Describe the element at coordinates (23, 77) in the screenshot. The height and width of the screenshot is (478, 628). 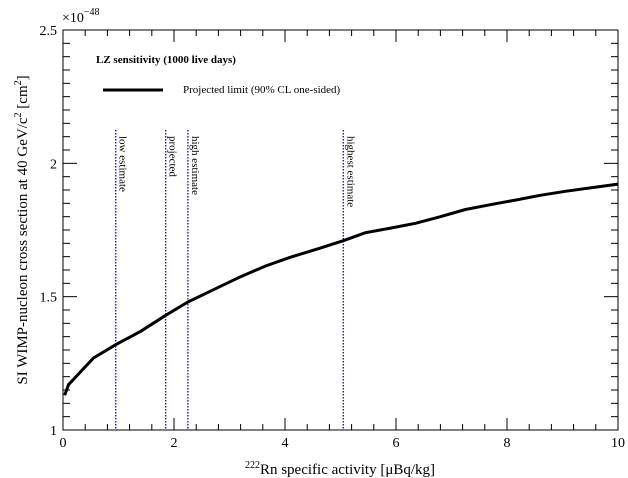
I see `y-axis-title-close: ]` at that location.